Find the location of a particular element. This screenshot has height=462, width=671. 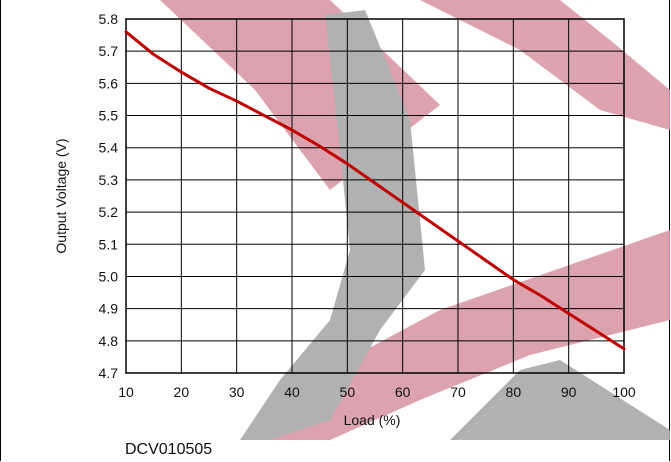

y-tick-label: 5.5 is located at coordinates (109, 116).